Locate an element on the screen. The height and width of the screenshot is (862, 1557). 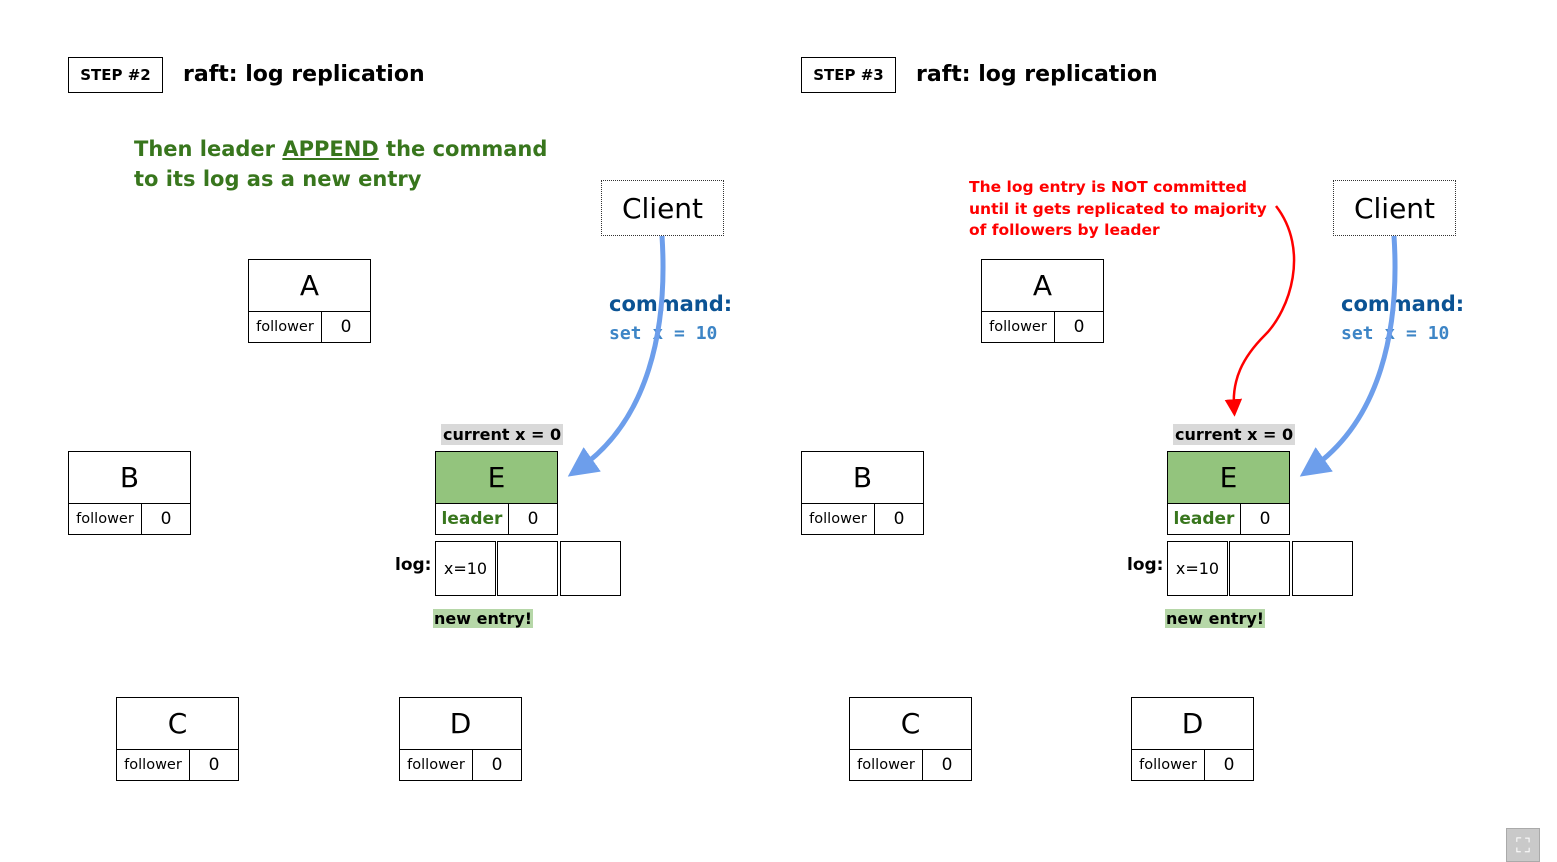
note-line: The log entry is NOT committed is located at coordinates (1108, 187).